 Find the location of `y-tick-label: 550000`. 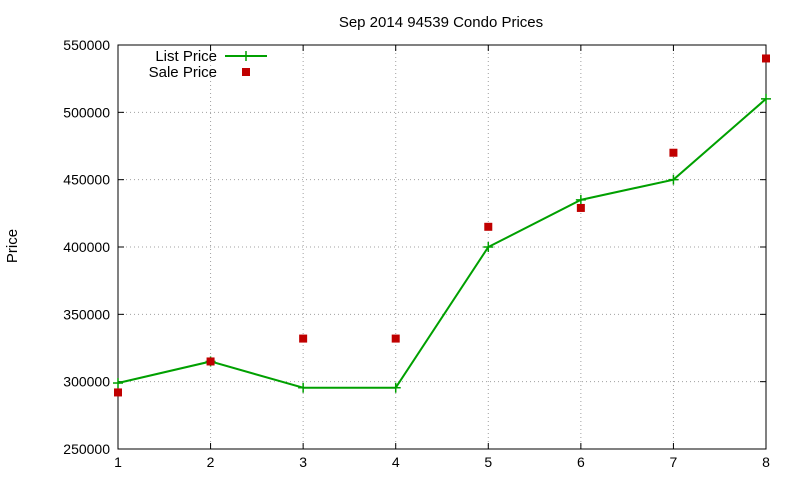

y-tick-label: 550000 is located at coordinates (86, 45).